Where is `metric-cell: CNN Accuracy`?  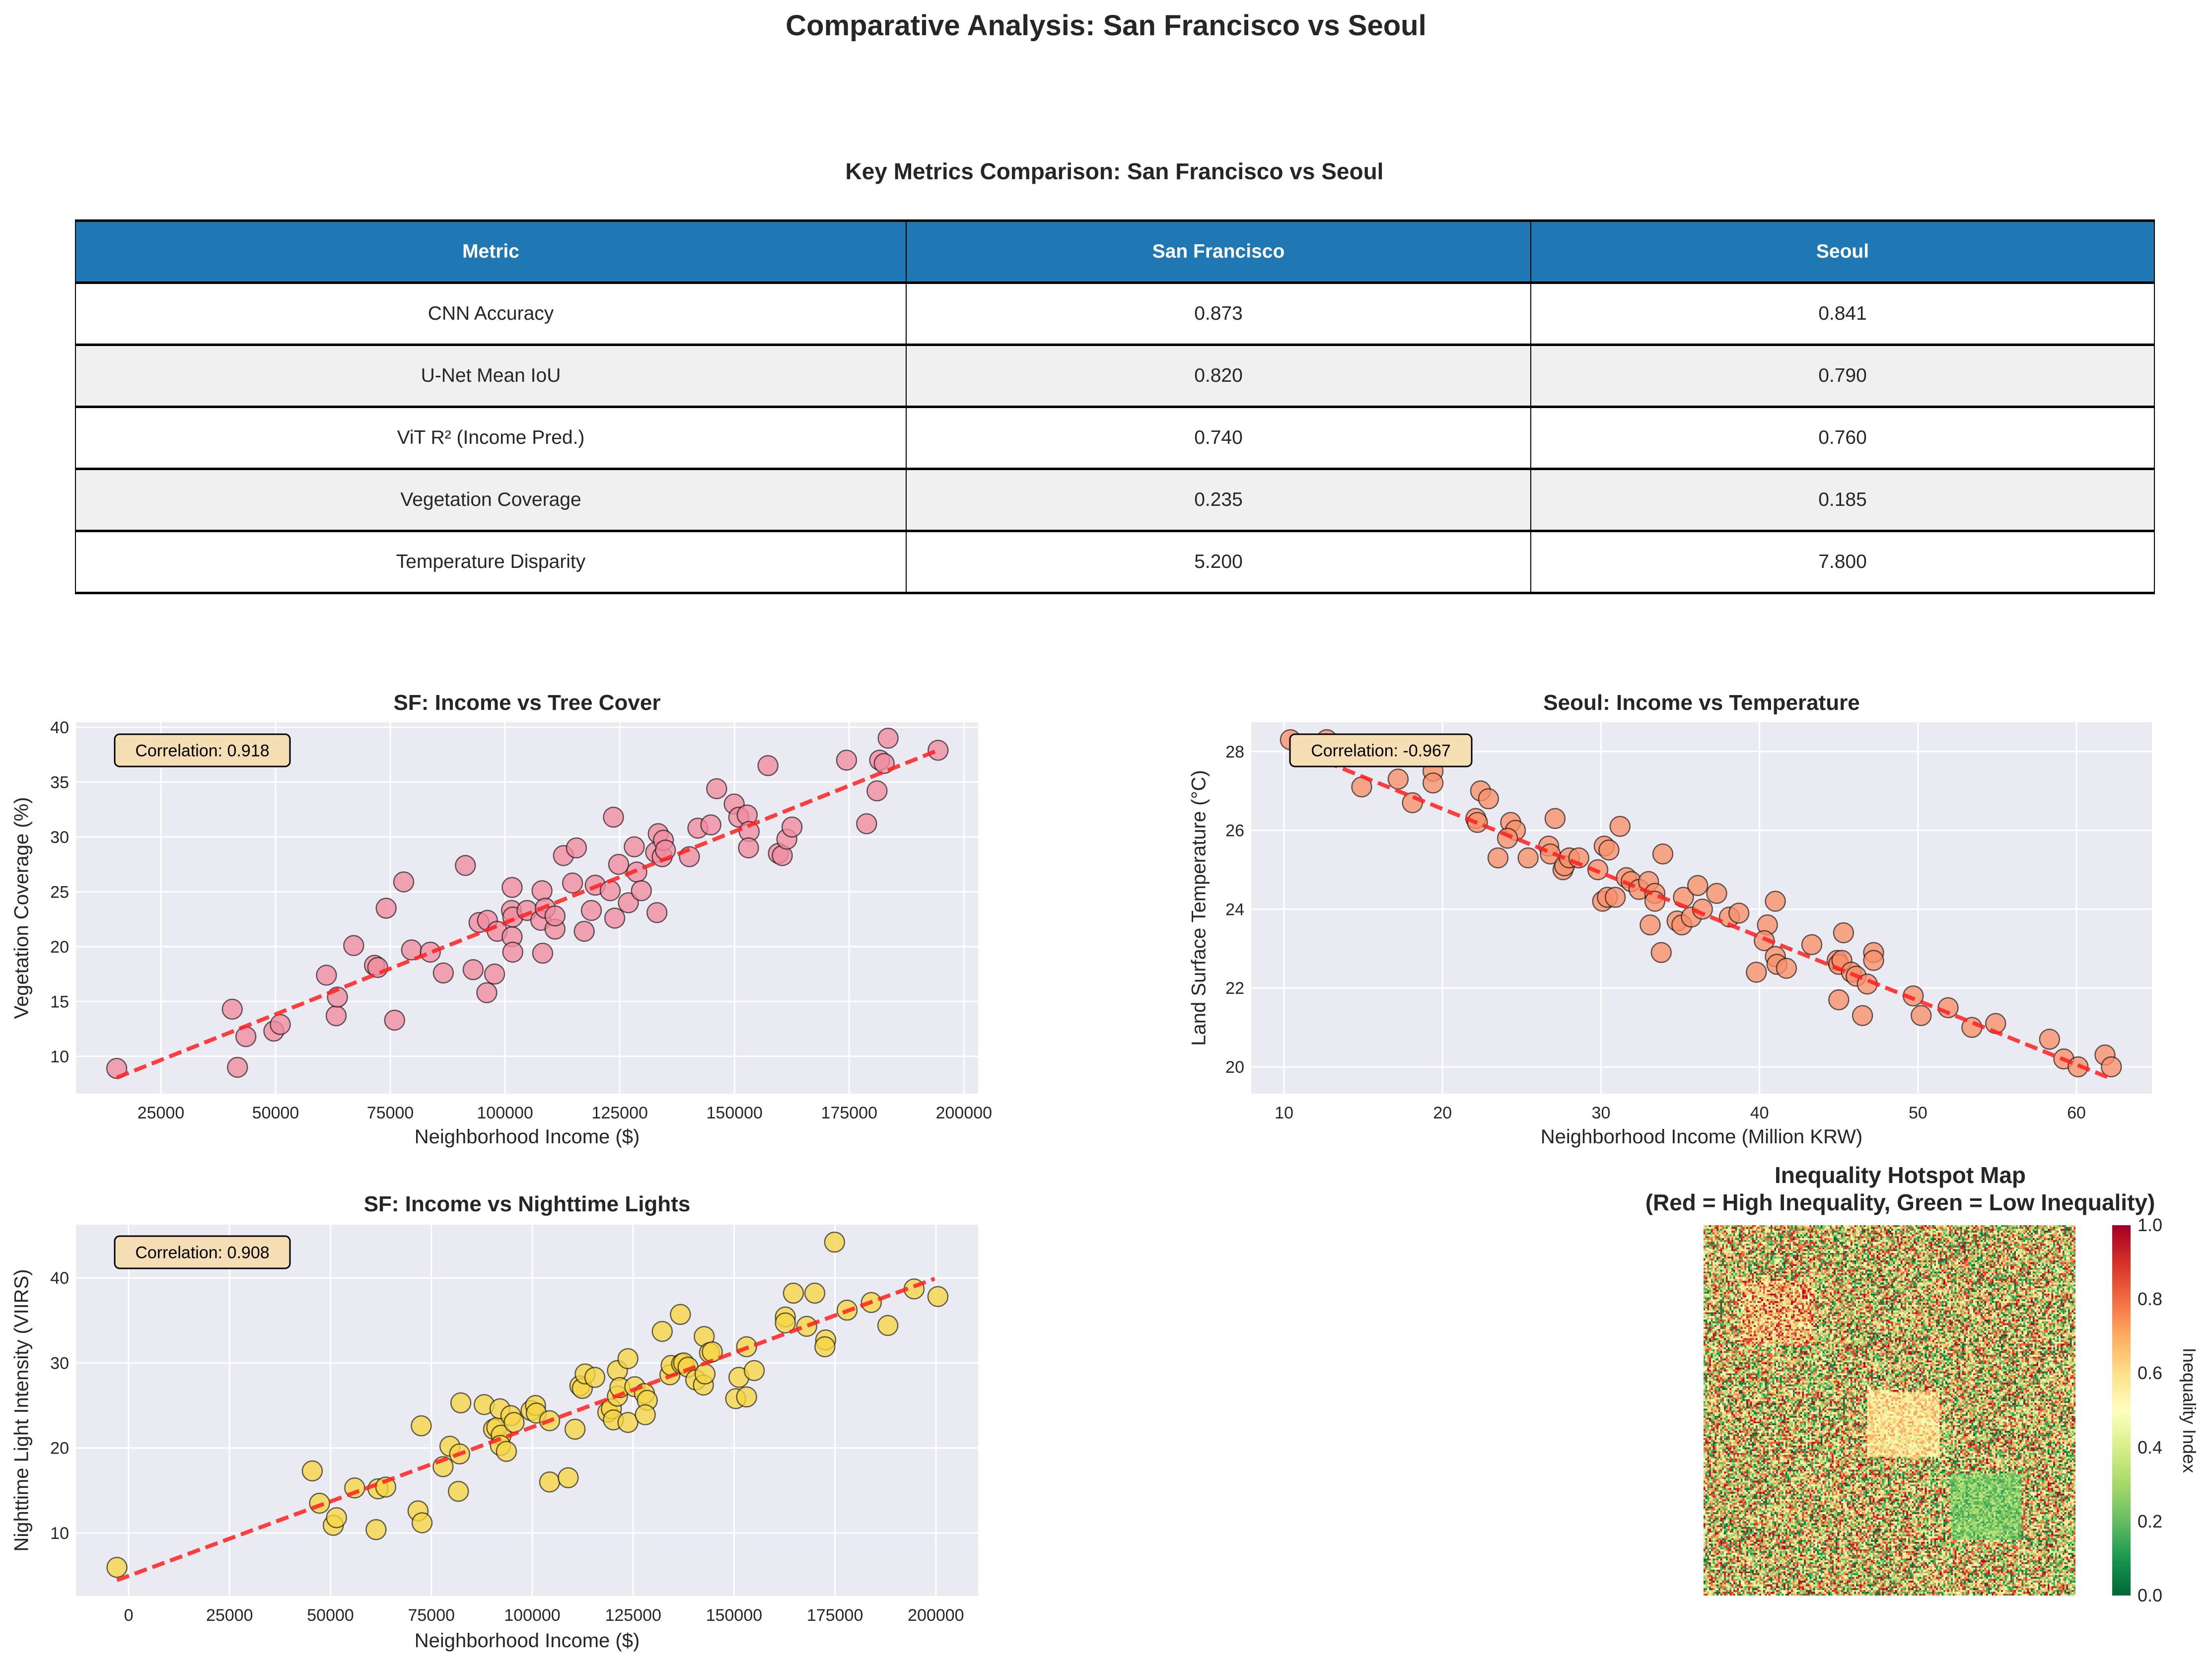 metric-cell: CNN Accuracy is located at coordinates (491, 313).